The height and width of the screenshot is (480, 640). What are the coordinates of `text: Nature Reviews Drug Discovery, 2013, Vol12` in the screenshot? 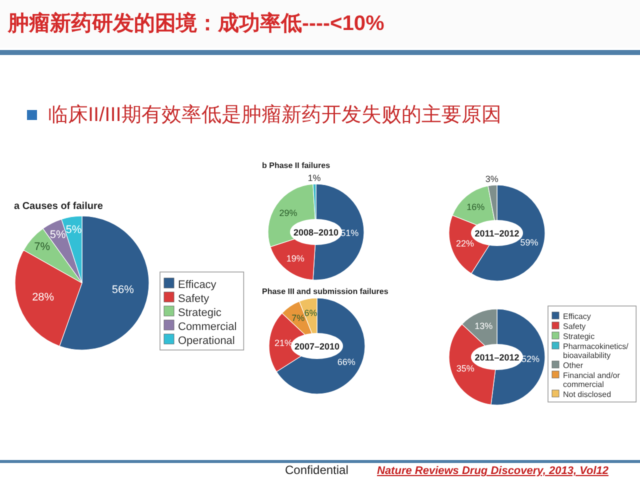 It's located at (493, 471).